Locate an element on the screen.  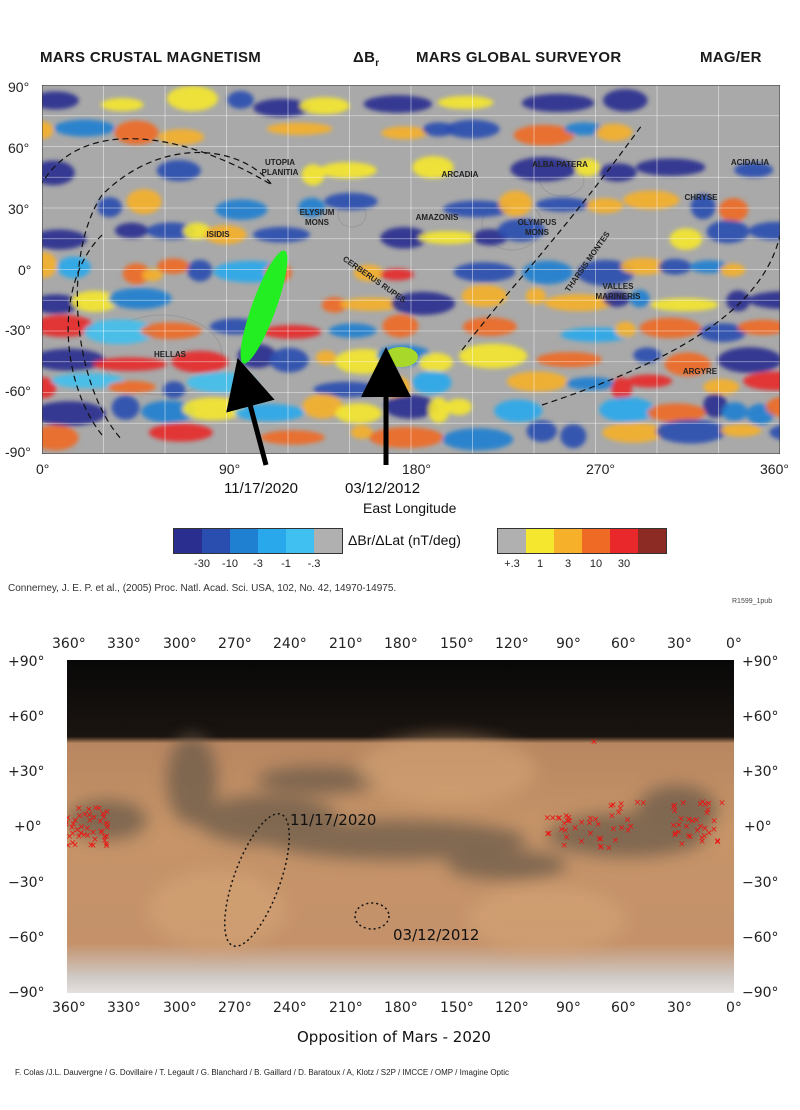
annotation-2012-label: 03/12/2012 is located at coordinates (383, 488).